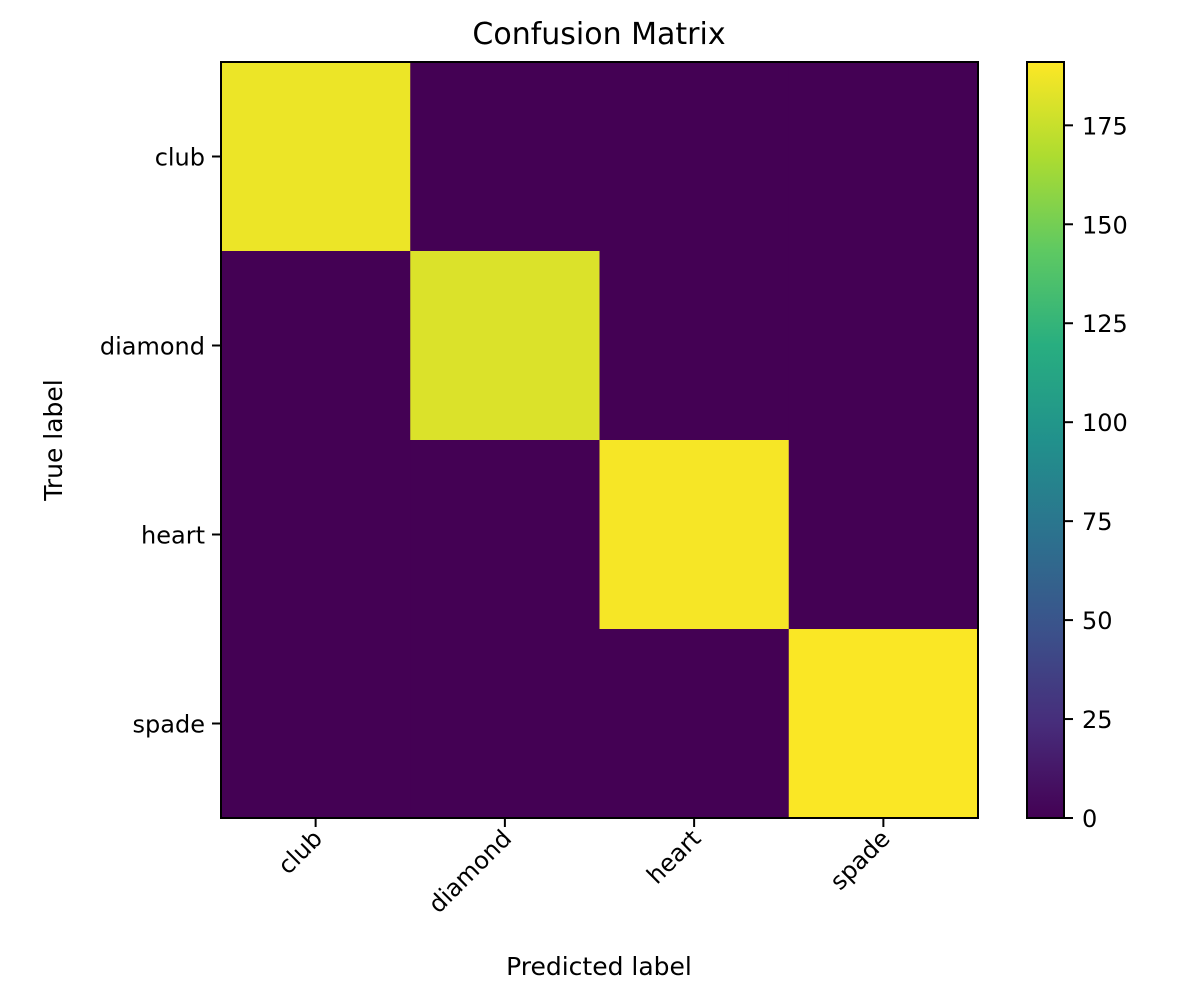  What do you see at coordinates (1097, 621) in the screenshot?
I see `colorbar-tick-label: 50` at bounding box center [1097, 621].